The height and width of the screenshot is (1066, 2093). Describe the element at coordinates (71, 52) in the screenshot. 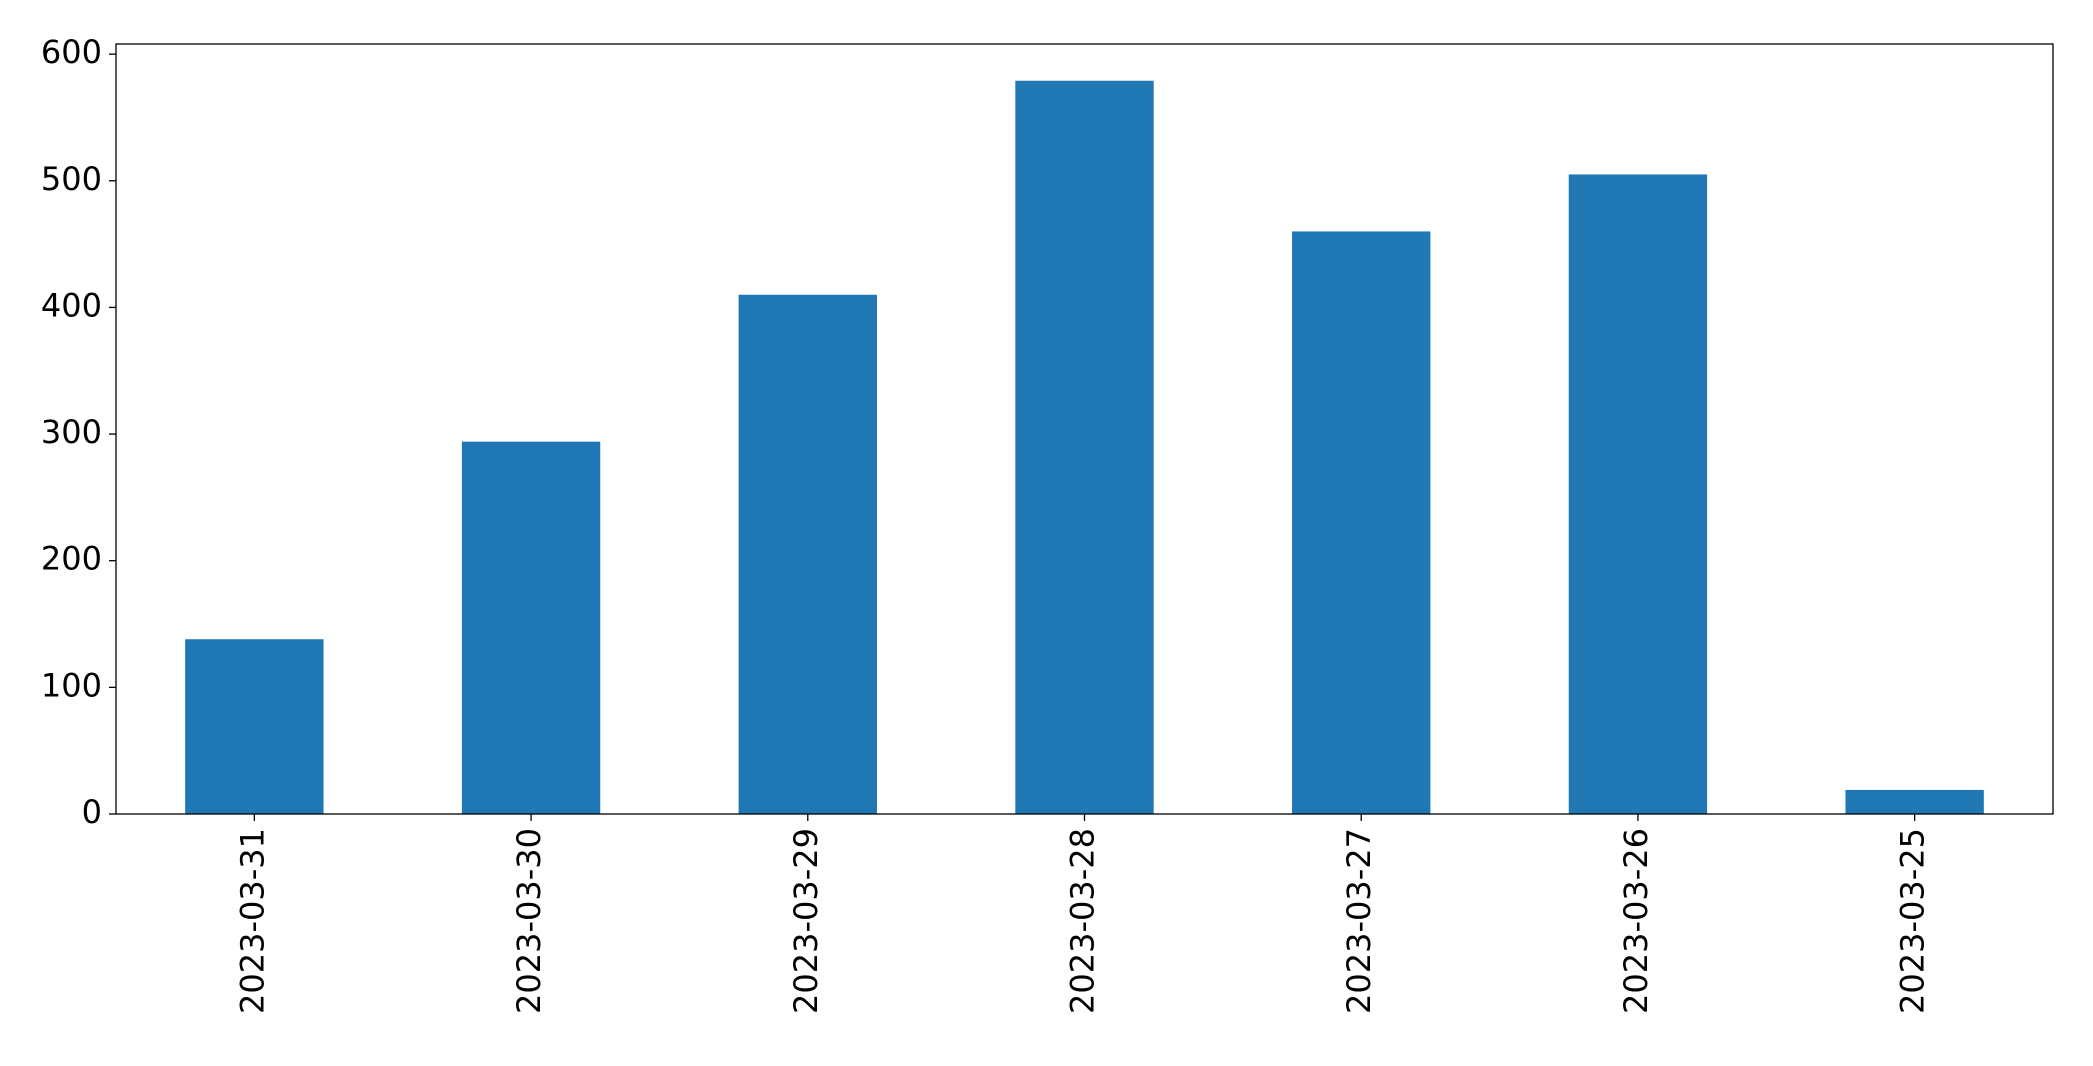

I see `y-tick-label: 600` at that location.